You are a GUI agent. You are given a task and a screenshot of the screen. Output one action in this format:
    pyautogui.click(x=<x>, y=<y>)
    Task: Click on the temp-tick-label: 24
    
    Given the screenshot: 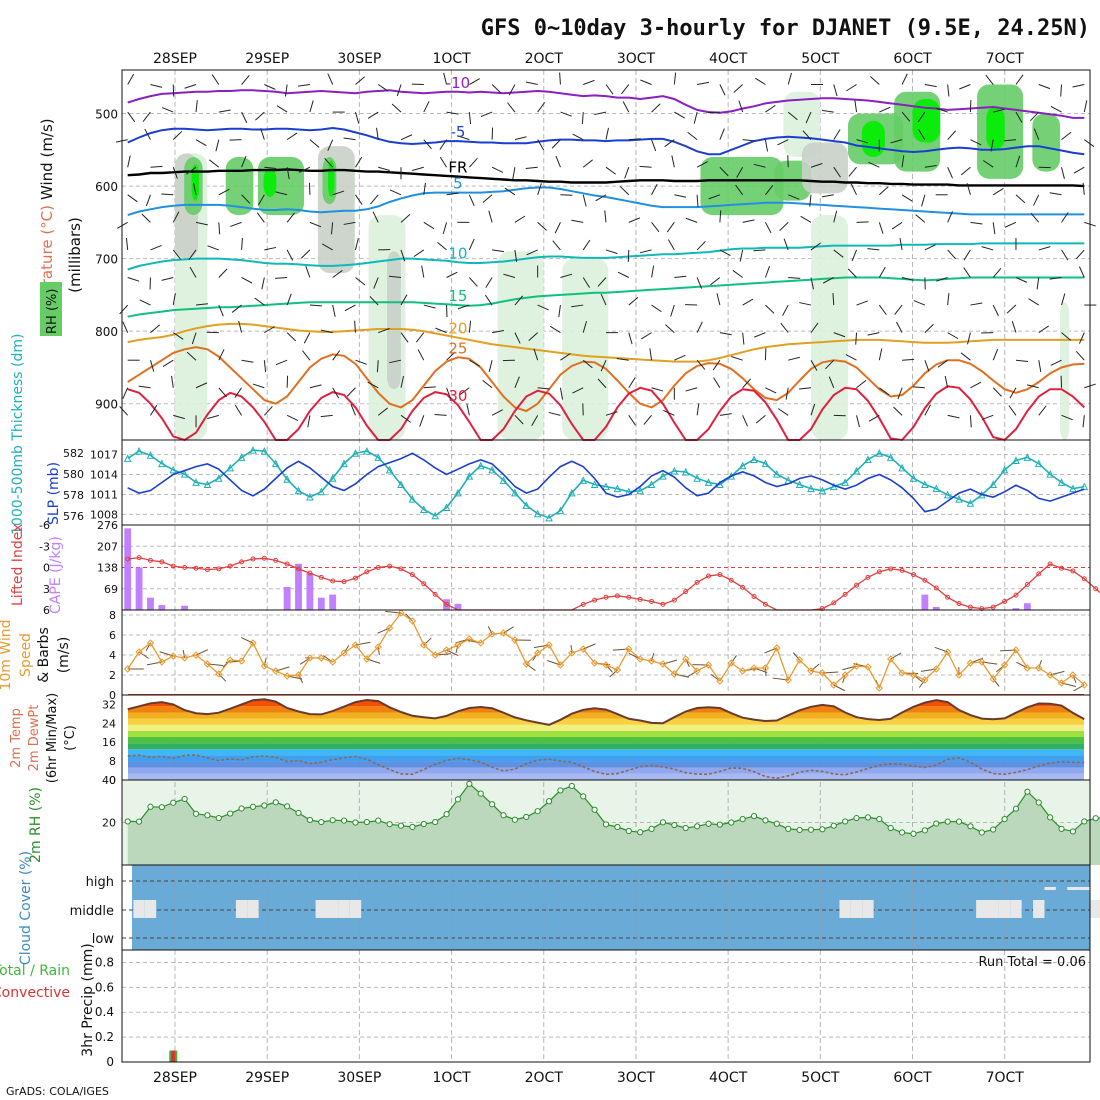 What is the action you would take?
    pyautogui.click(x=109, y=723)
    